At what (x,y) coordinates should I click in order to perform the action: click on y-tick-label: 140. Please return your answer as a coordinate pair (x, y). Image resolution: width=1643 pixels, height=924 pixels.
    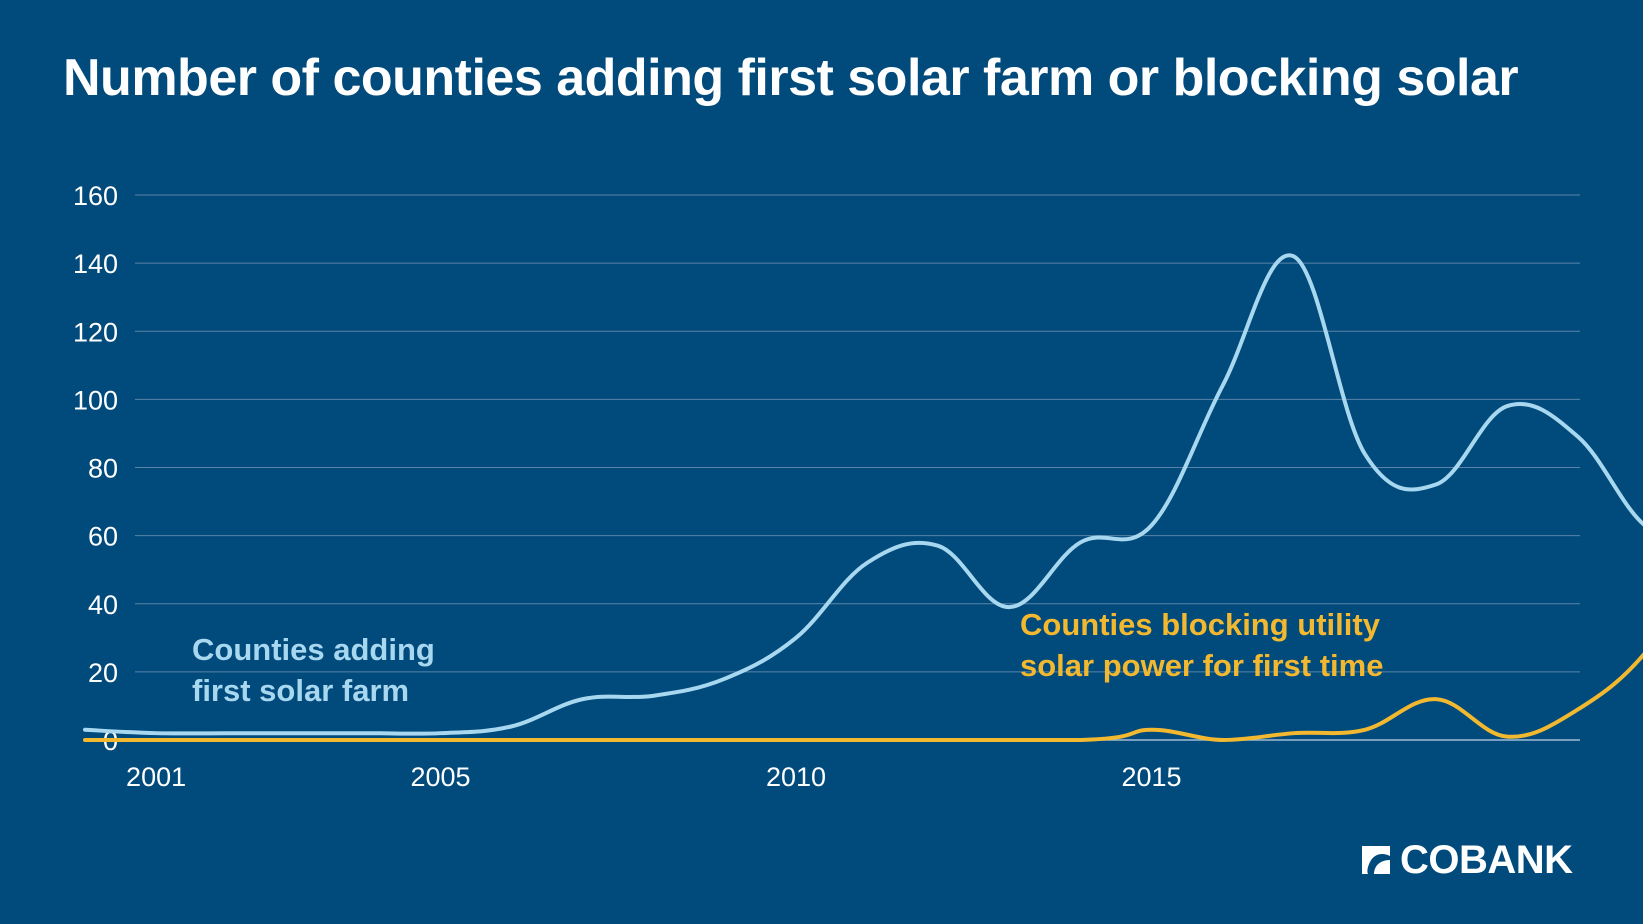
    Looking at the image, I should click on (95, 264).